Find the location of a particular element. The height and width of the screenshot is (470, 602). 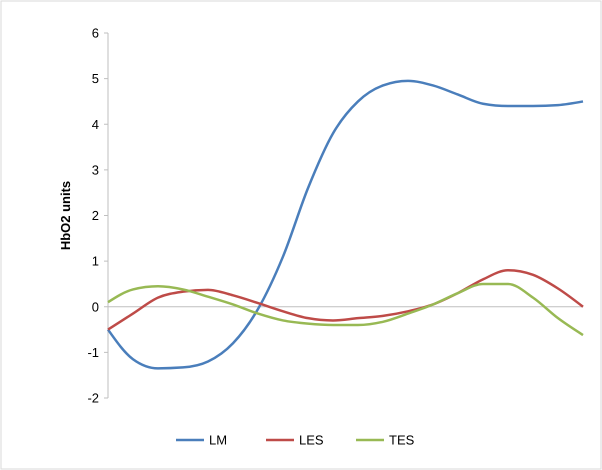

y-tick-label: 2 is located at coordinates (95, 216).